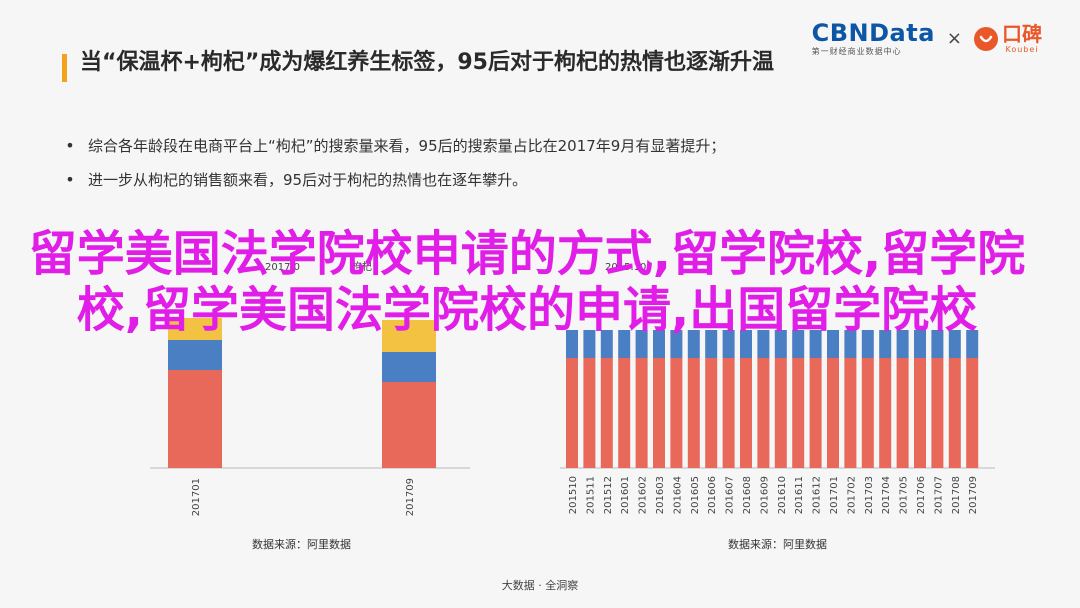  I want to click on right-chart-tick-label: 201612, so click(817, 495).